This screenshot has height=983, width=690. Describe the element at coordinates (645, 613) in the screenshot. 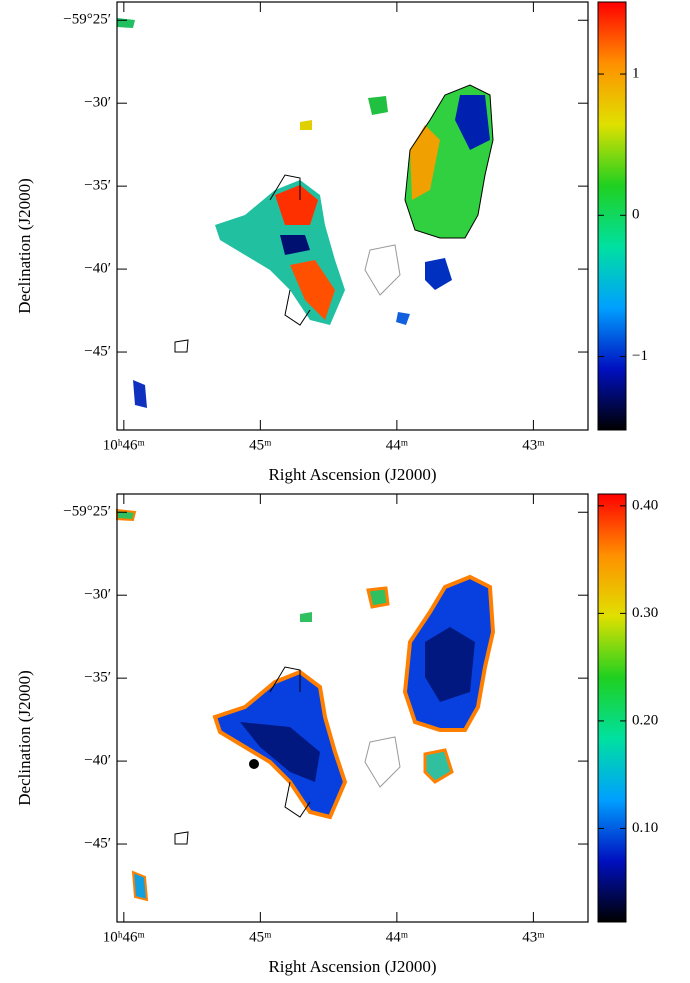

I see `colorbar-tick-label: 0.30` at that location.